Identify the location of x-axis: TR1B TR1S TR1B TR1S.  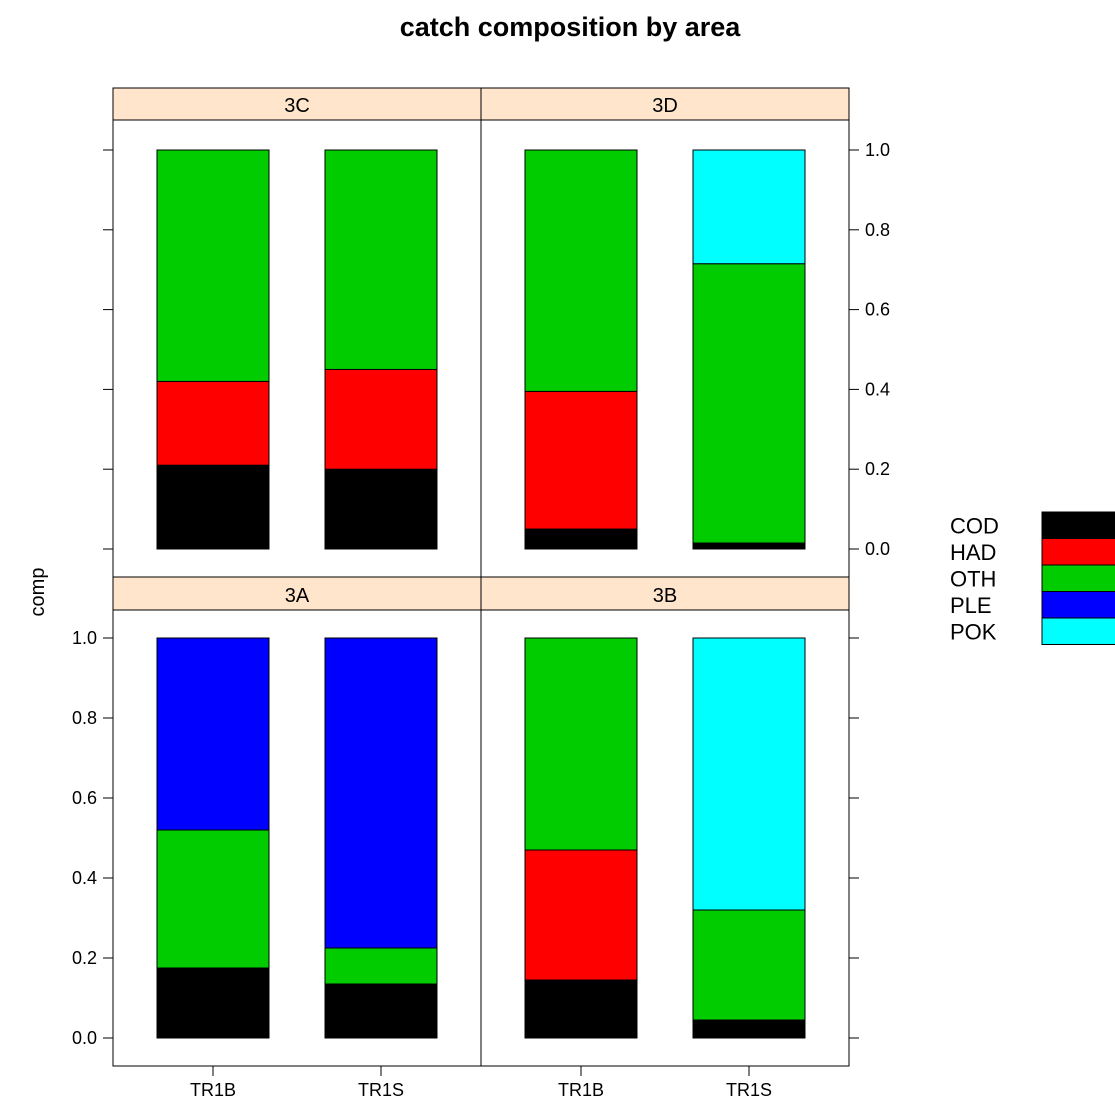
(481, 1081).